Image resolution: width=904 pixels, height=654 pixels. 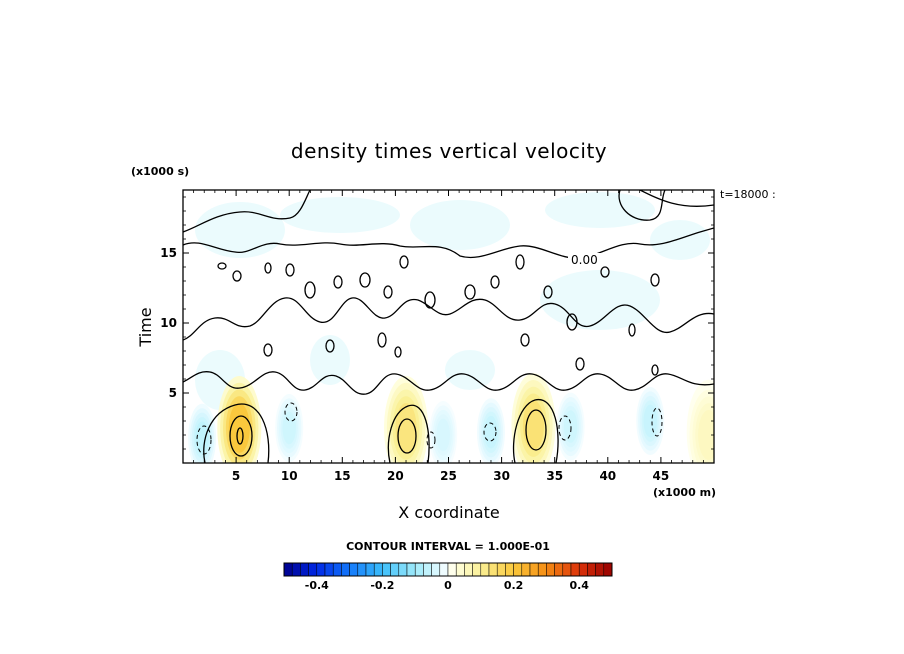 I want to click on colorbar-tick-label: 0.2, so click(x=514, y=585).